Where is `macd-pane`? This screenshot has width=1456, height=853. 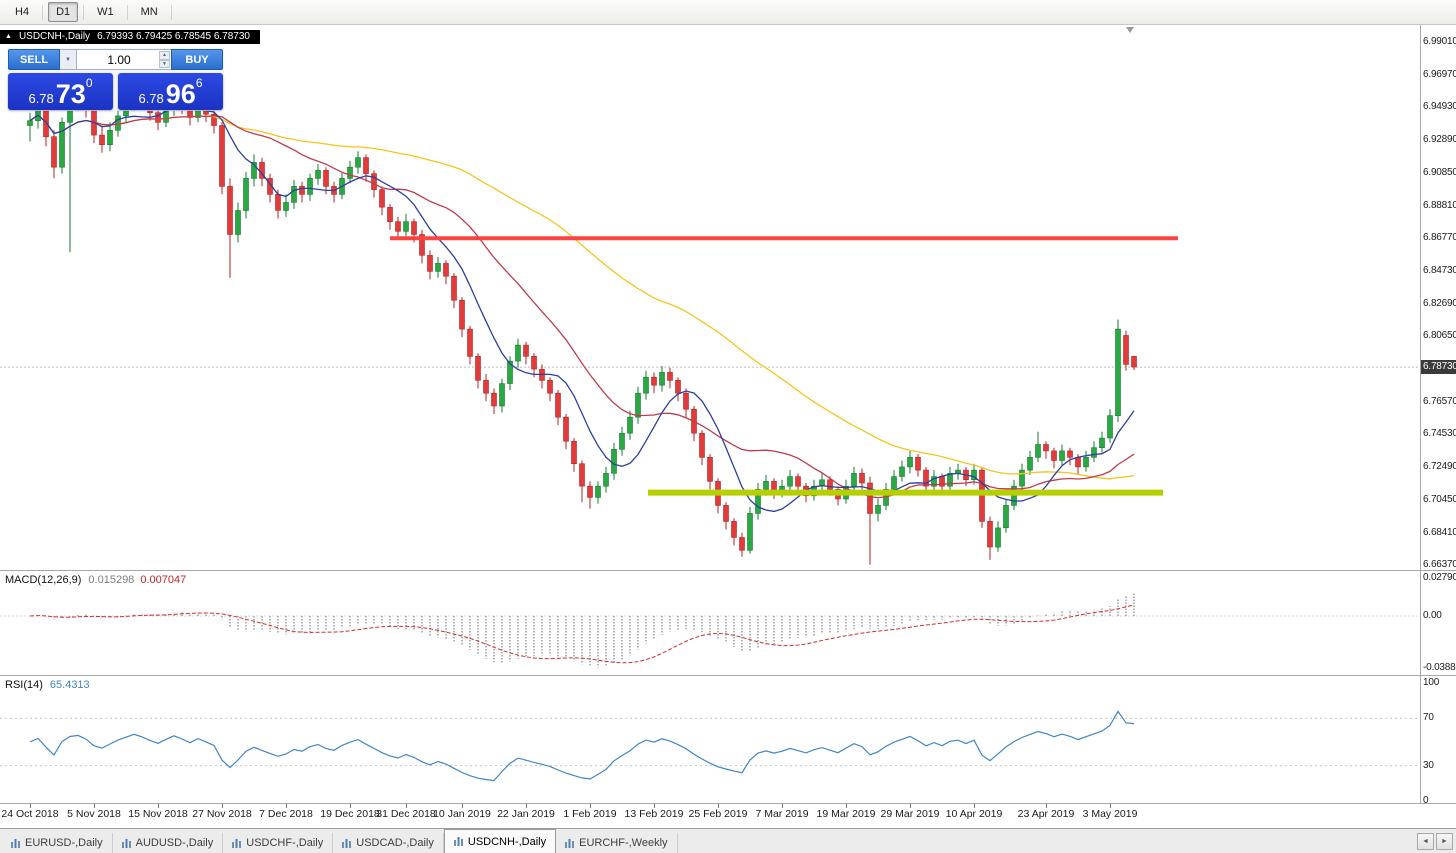
macd-pane is located at coordinates (710, 623).